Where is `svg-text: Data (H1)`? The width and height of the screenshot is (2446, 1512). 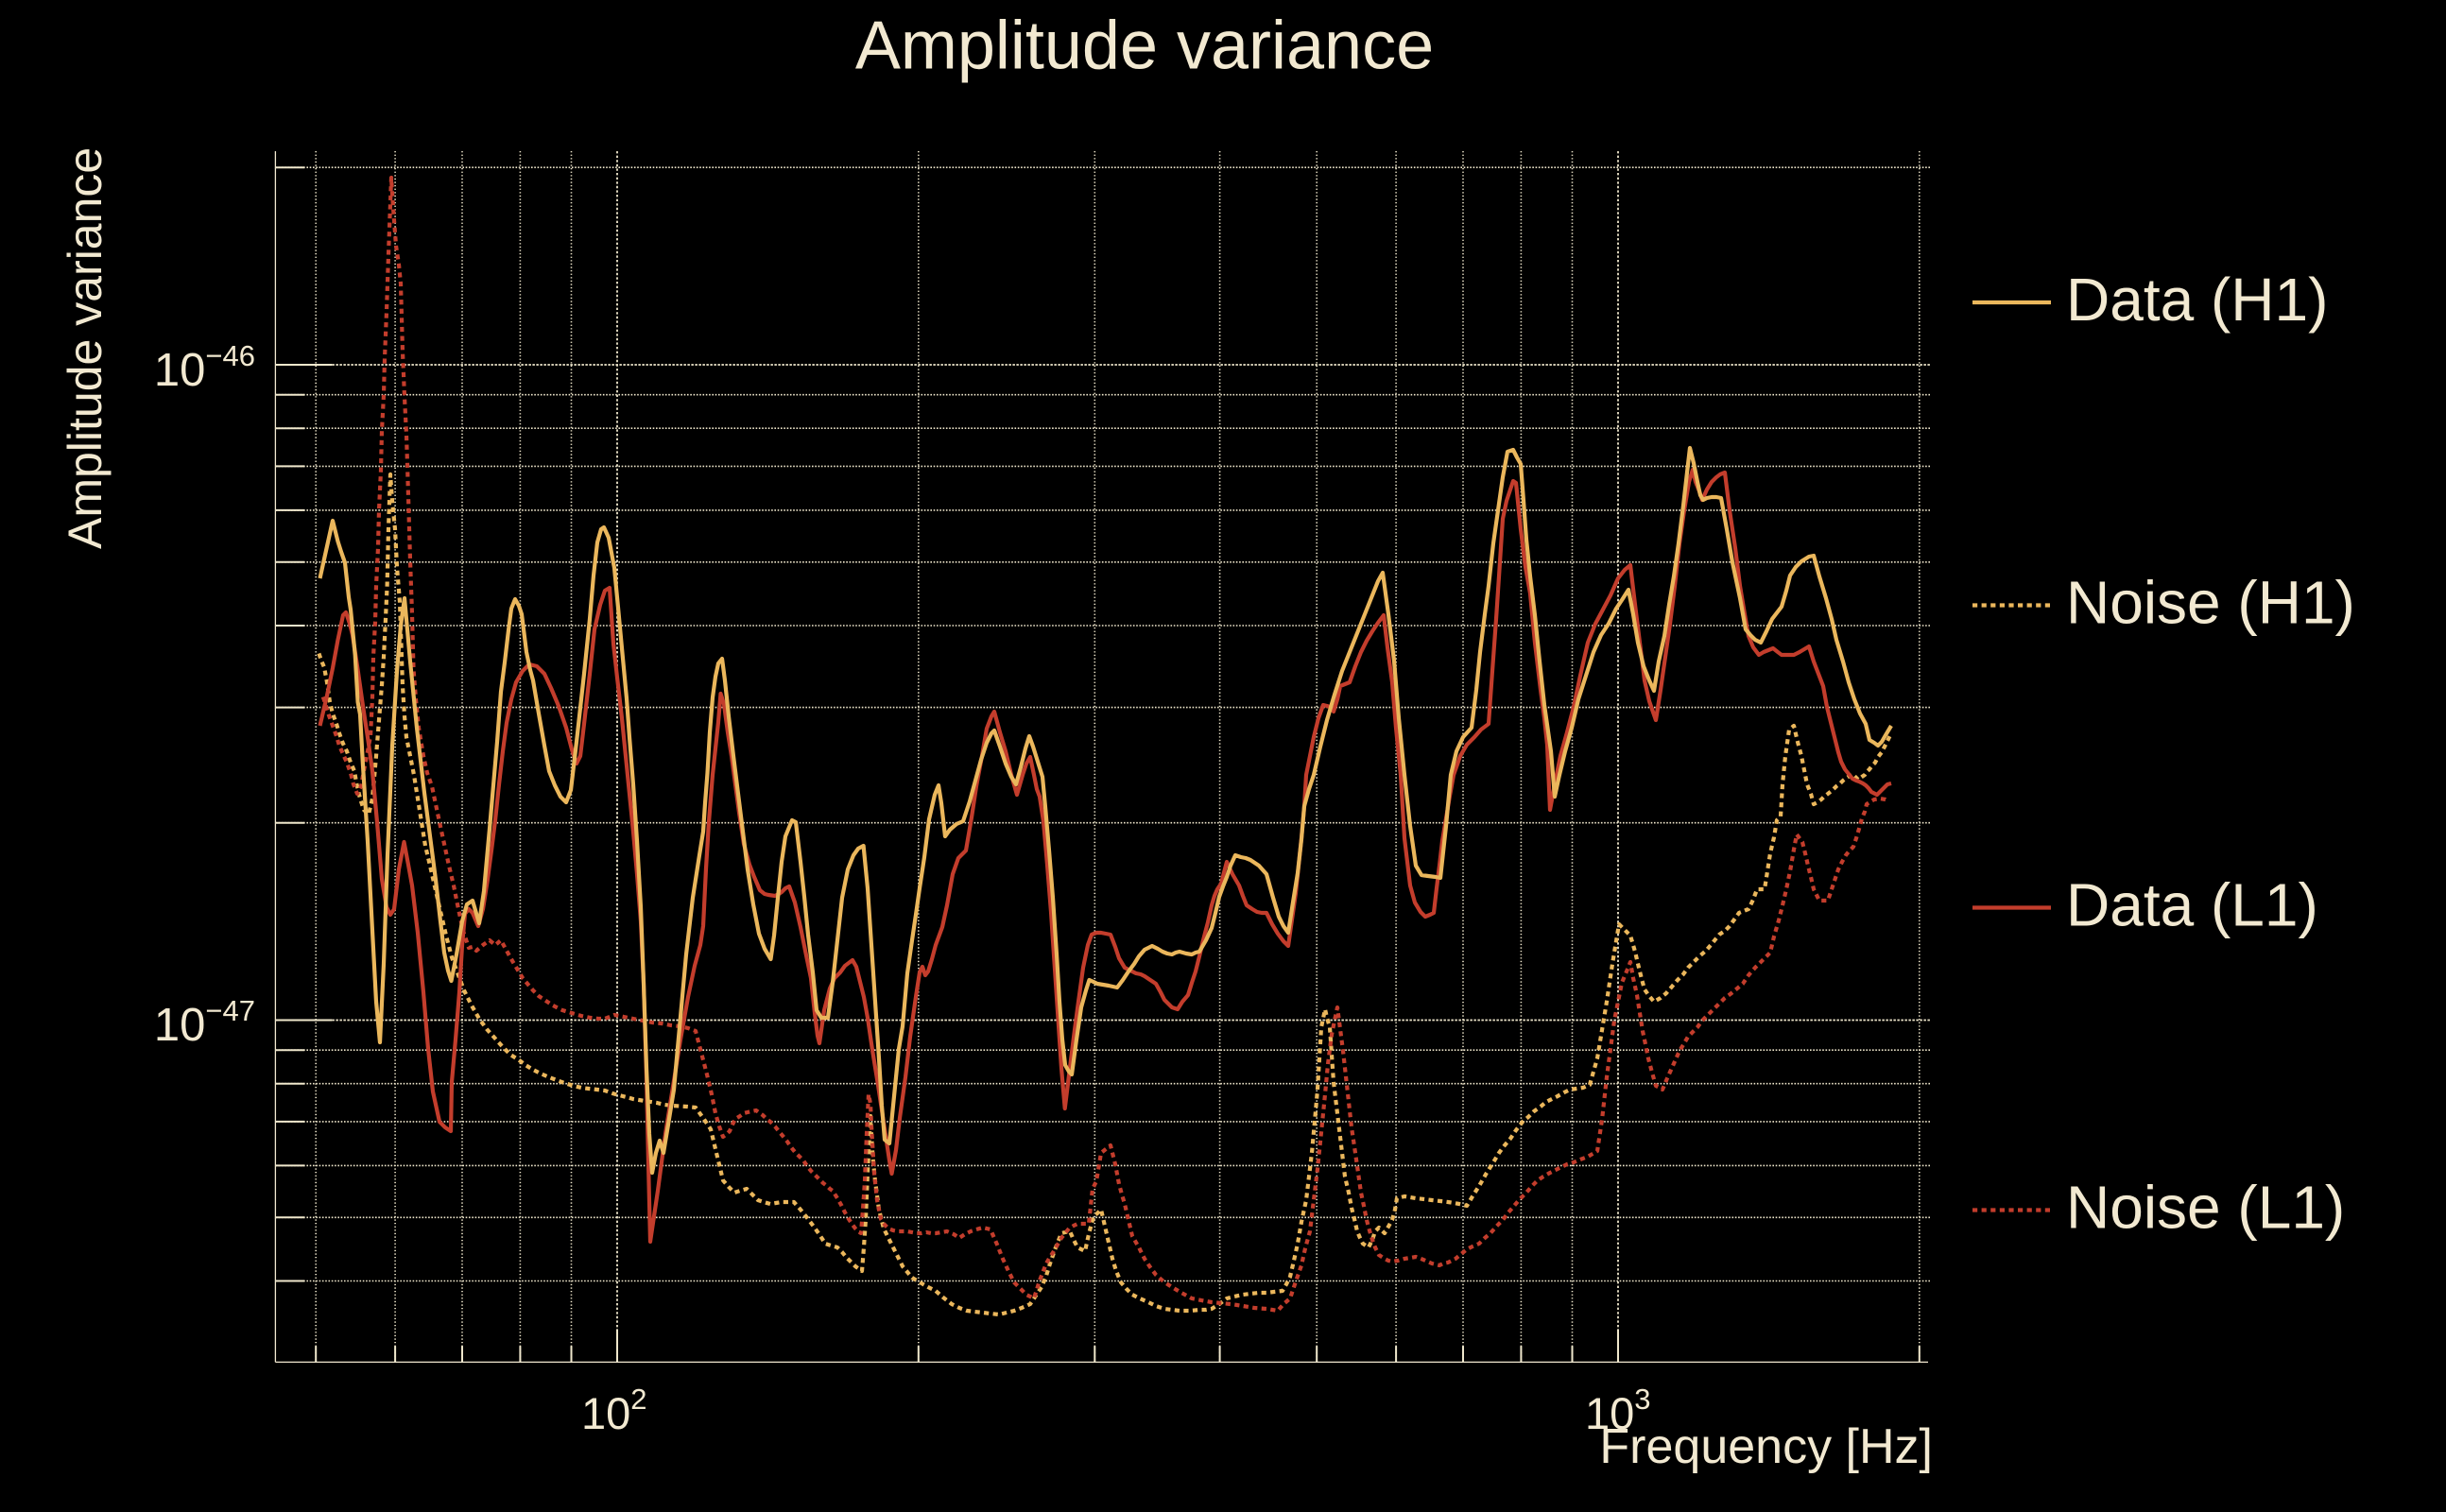 svg-text: Data (H1) is located at coordinates (2197, 300).